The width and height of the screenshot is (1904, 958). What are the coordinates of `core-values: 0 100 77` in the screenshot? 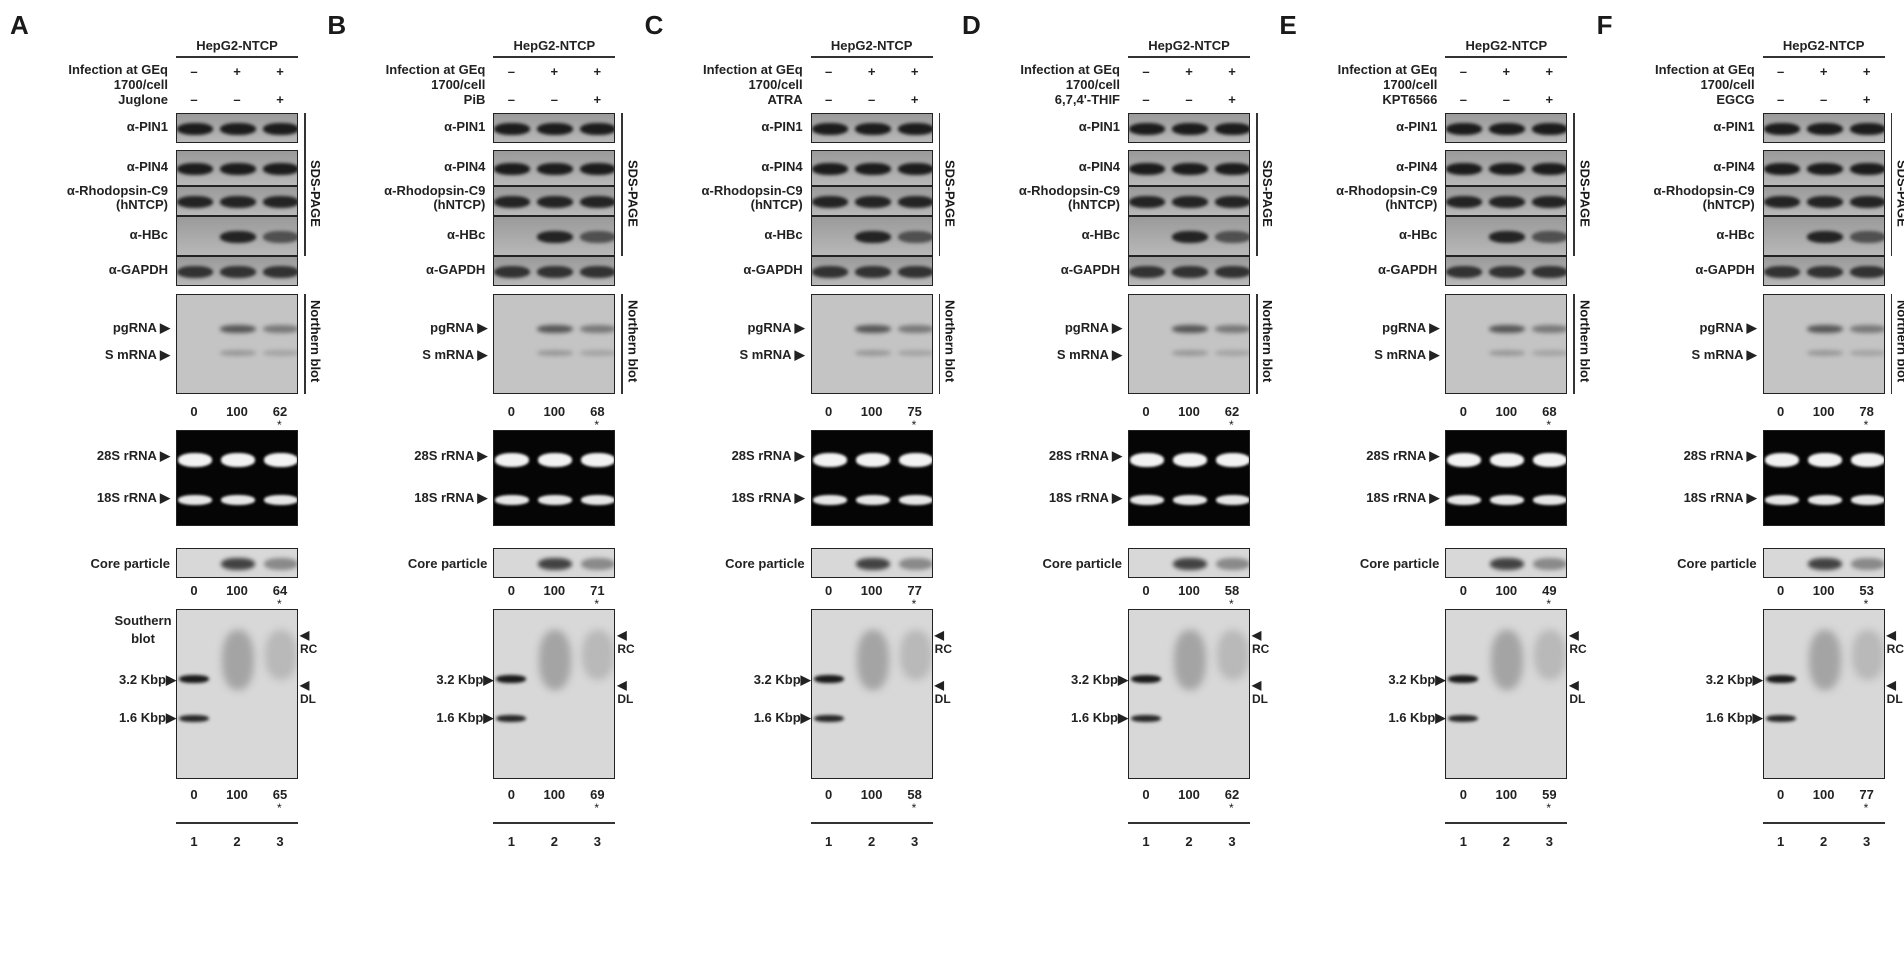 It's located at (873, 591).